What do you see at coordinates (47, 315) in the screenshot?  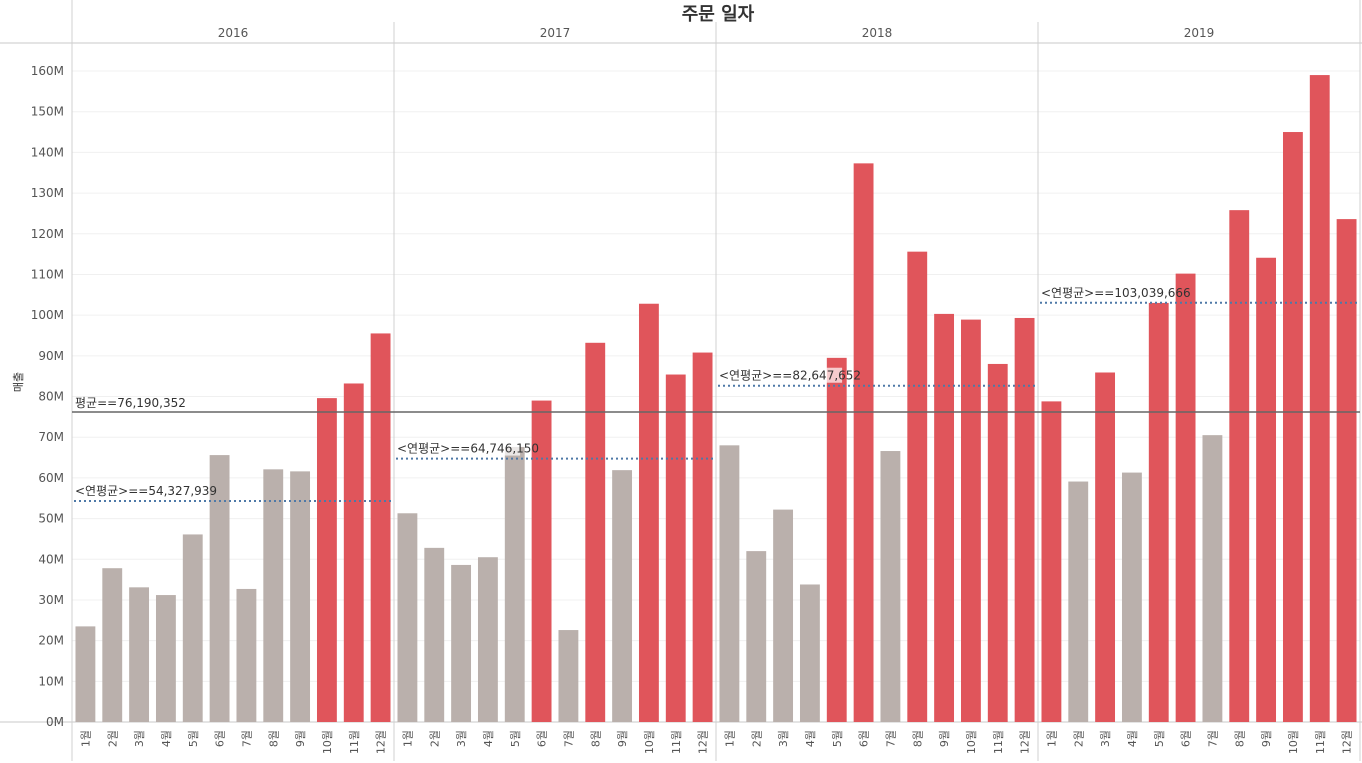 I see `y-tick-label: 100M` at bounding box center [47, 315].